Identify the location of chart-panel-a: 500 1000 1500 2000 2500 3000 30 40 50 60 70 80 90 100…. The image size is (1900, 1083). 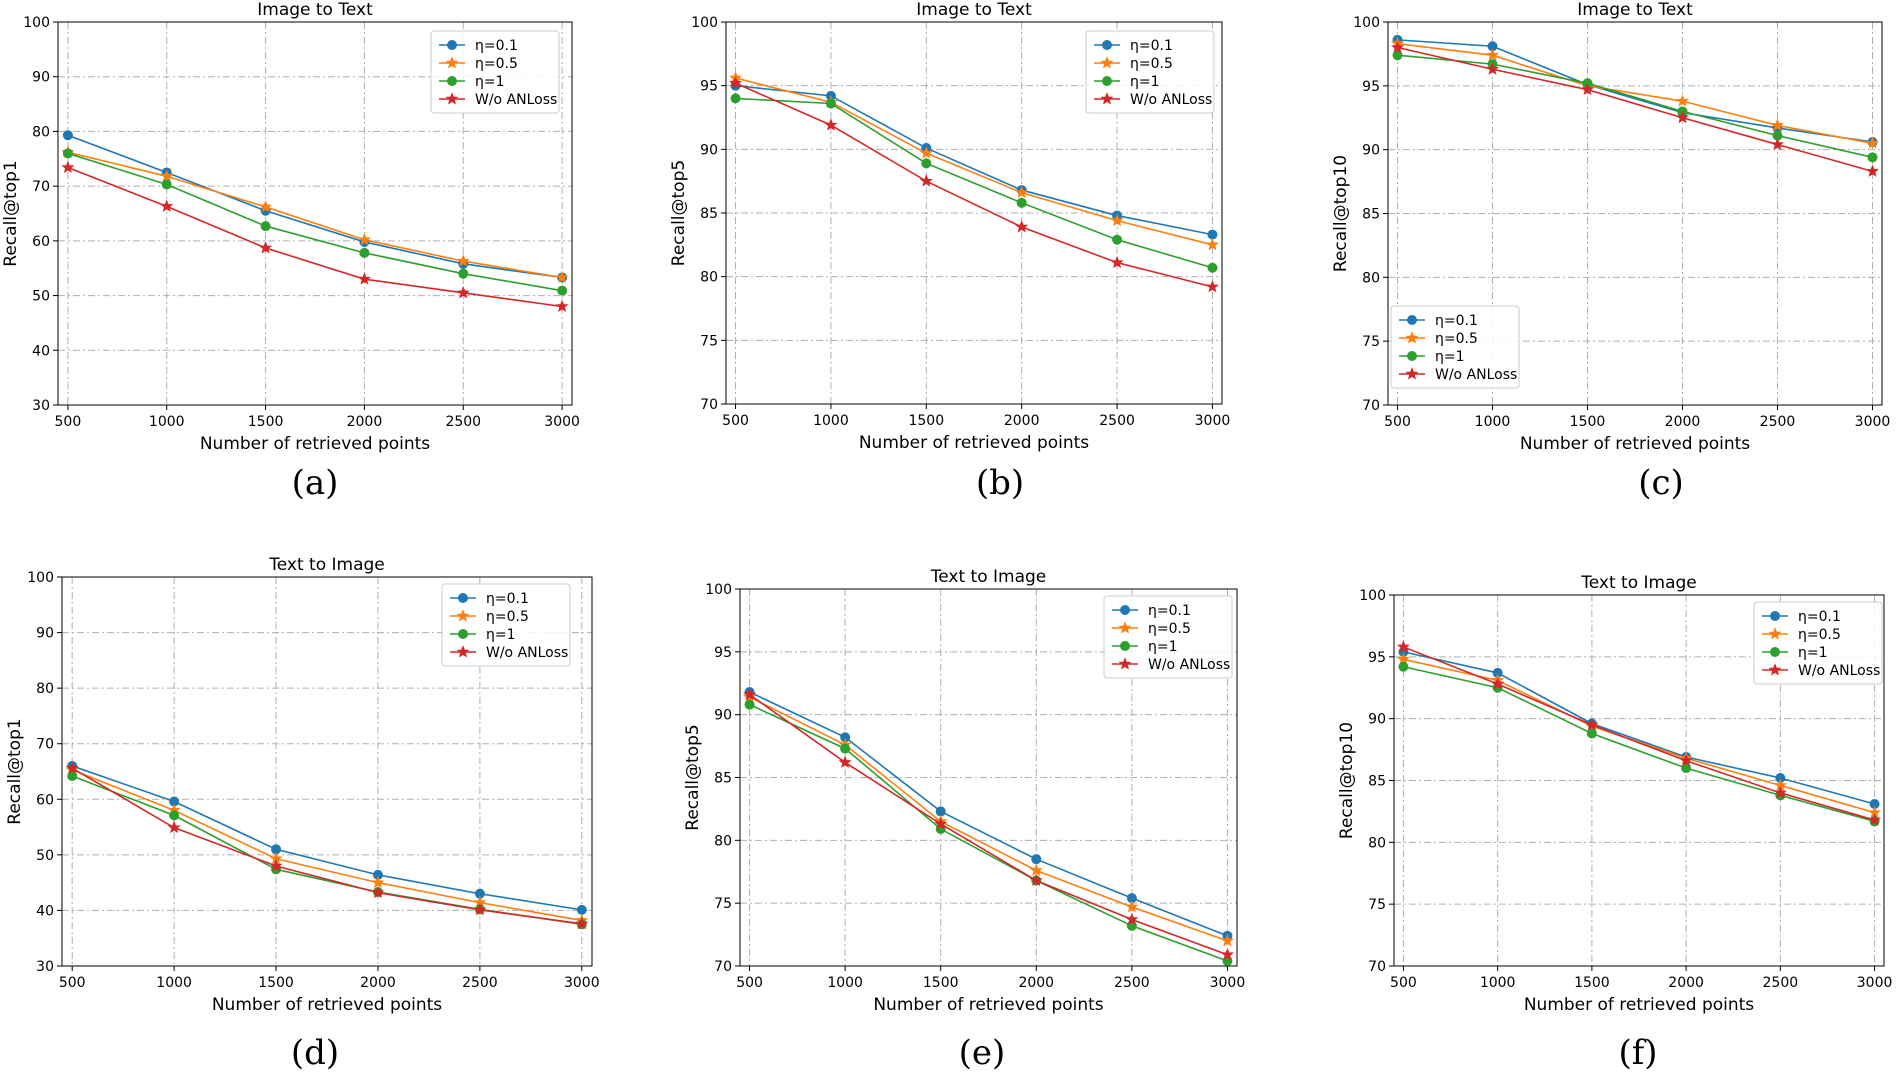
(290, 251).